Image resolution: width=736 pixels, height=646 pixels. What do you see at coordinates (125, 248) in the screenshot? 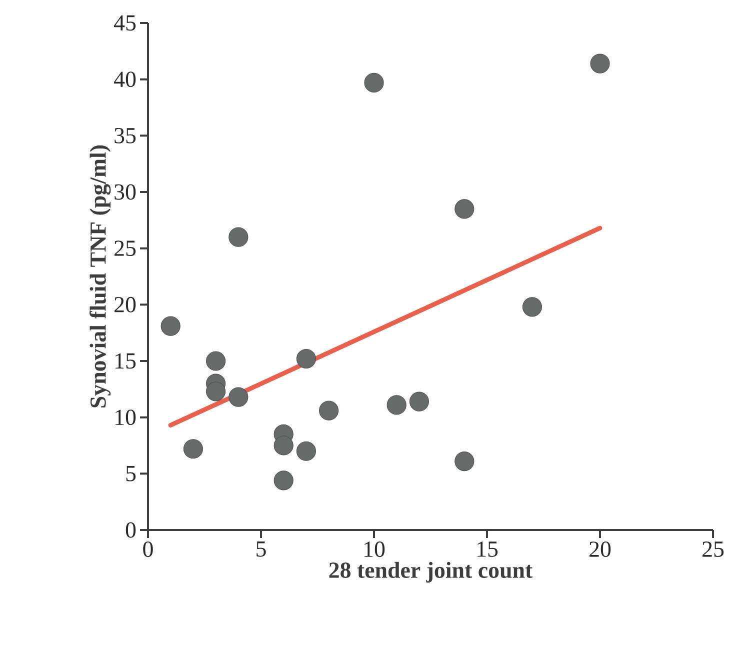
I see `y-tick-label: 25` at bounding box center [125, 248].